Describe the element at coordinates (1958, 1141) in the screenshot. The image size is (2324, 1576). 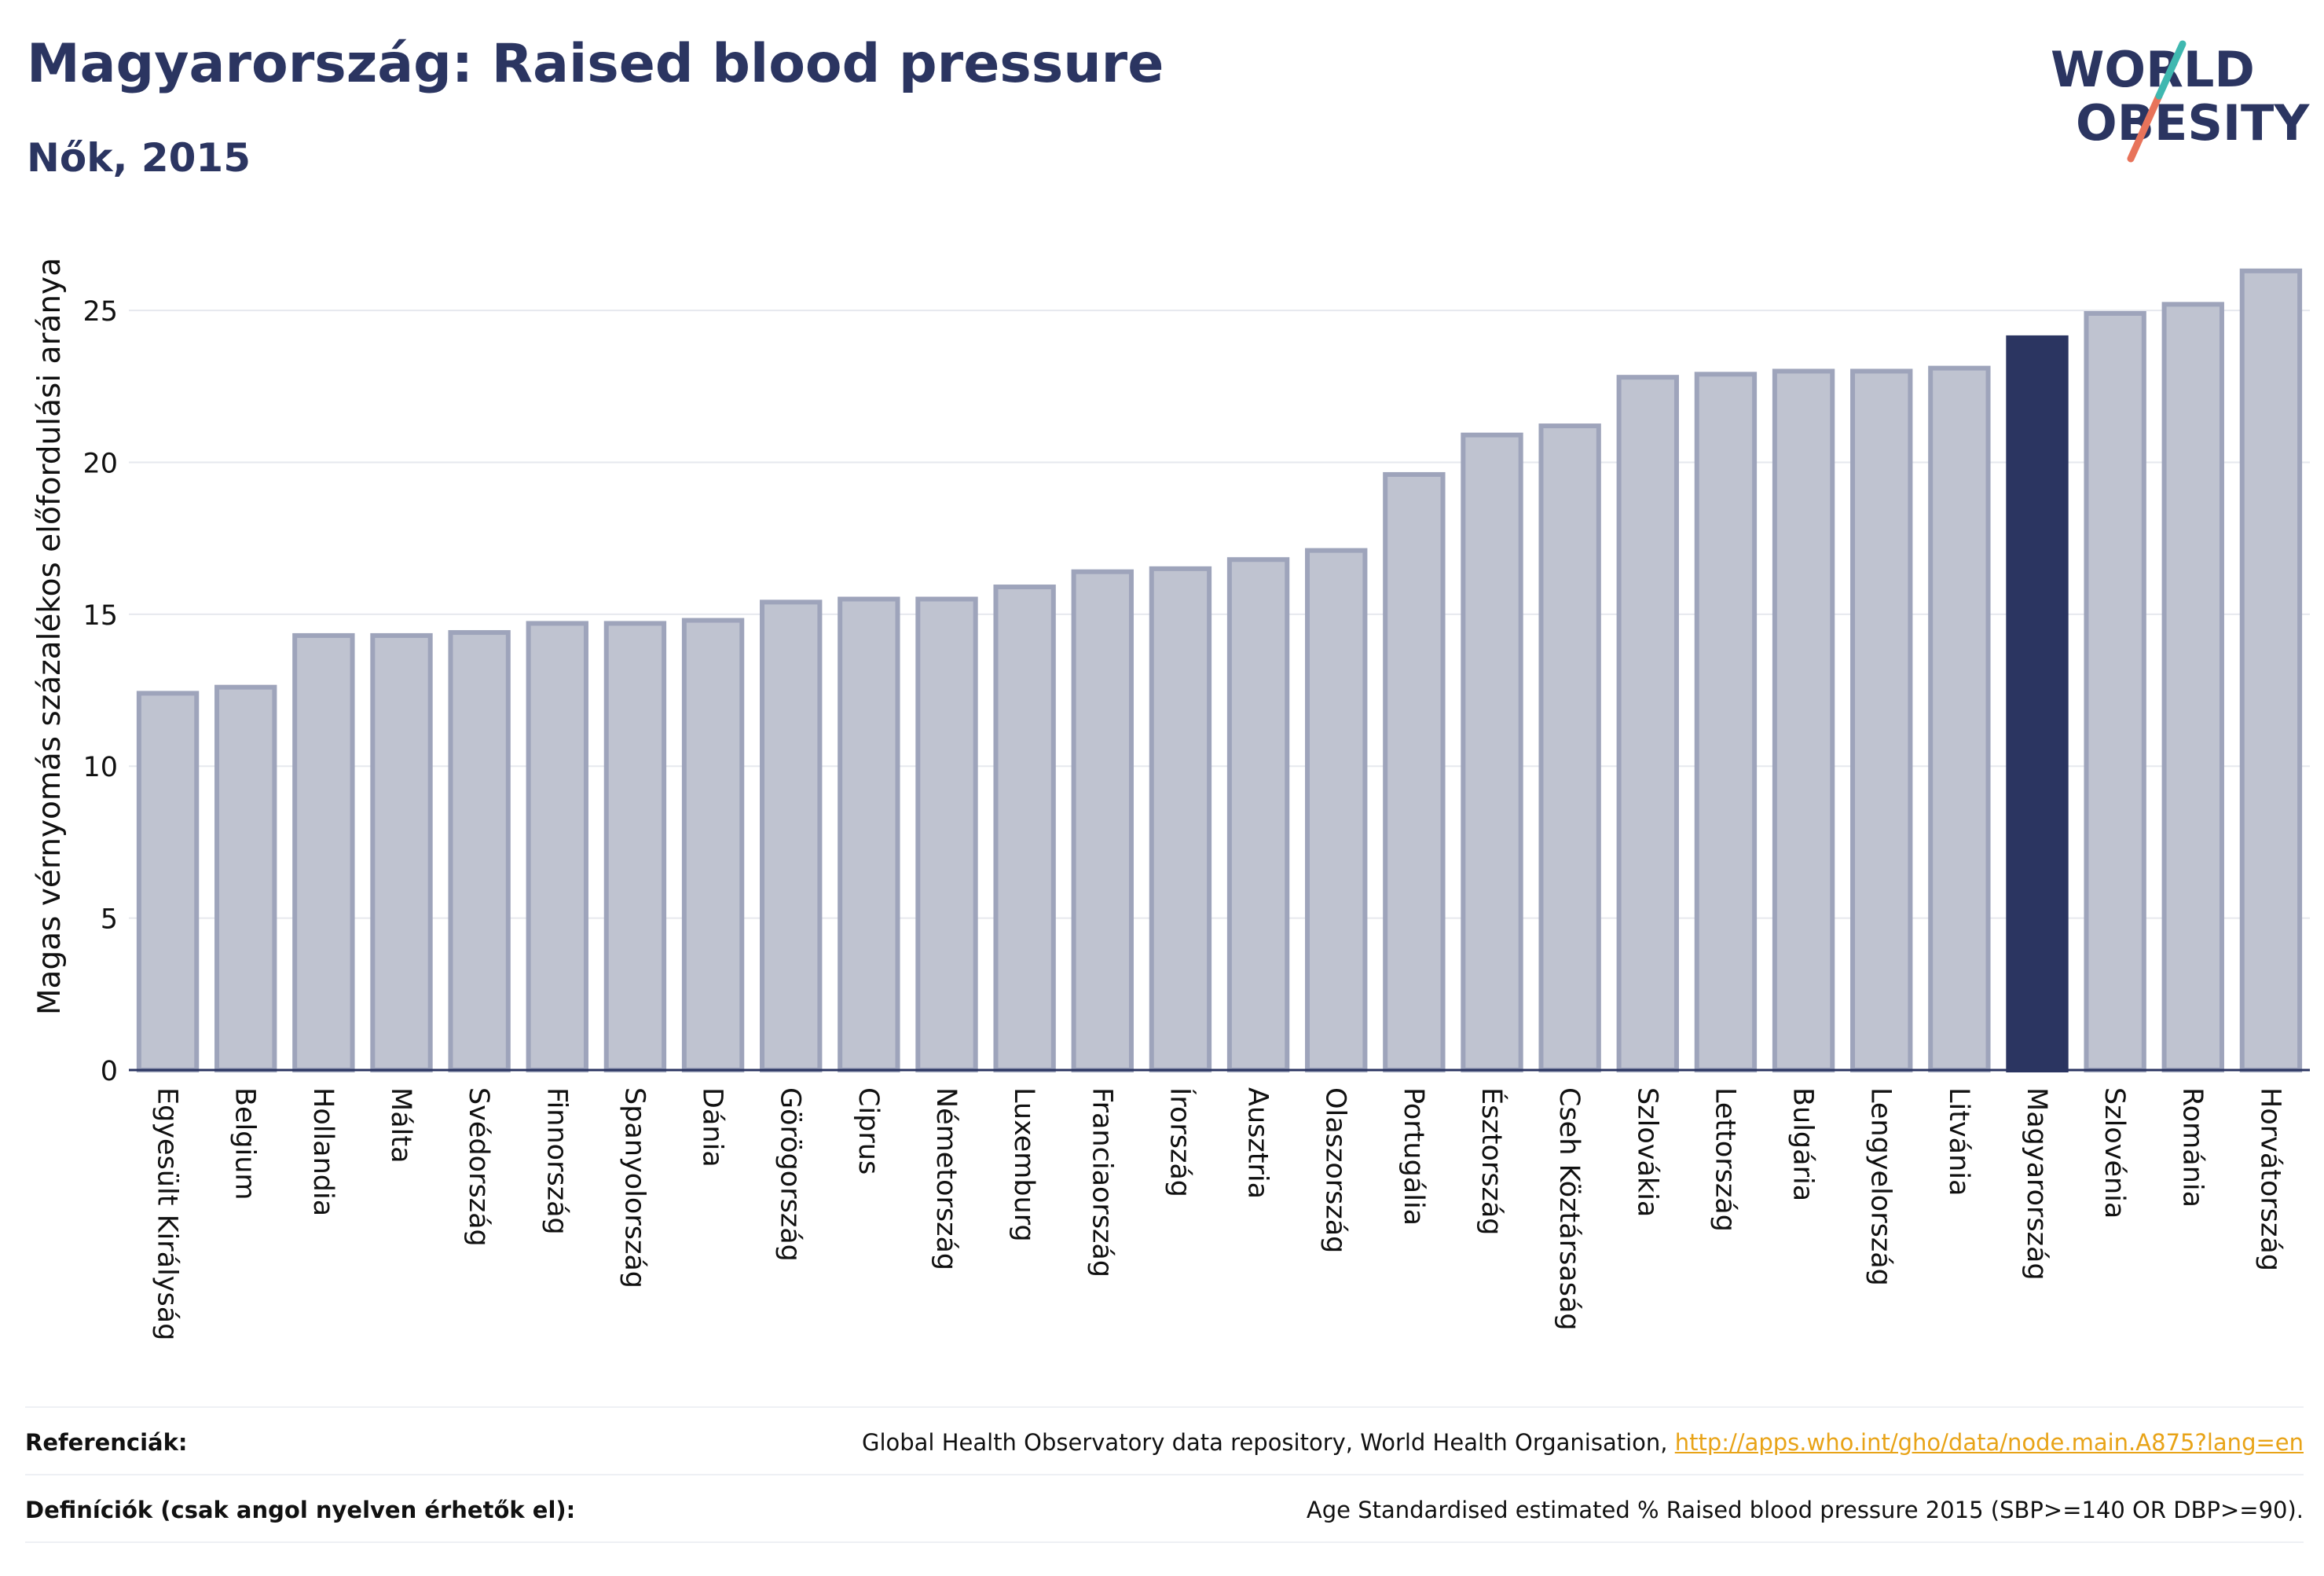
I see `x-tick-label: Litvánia` at that location.